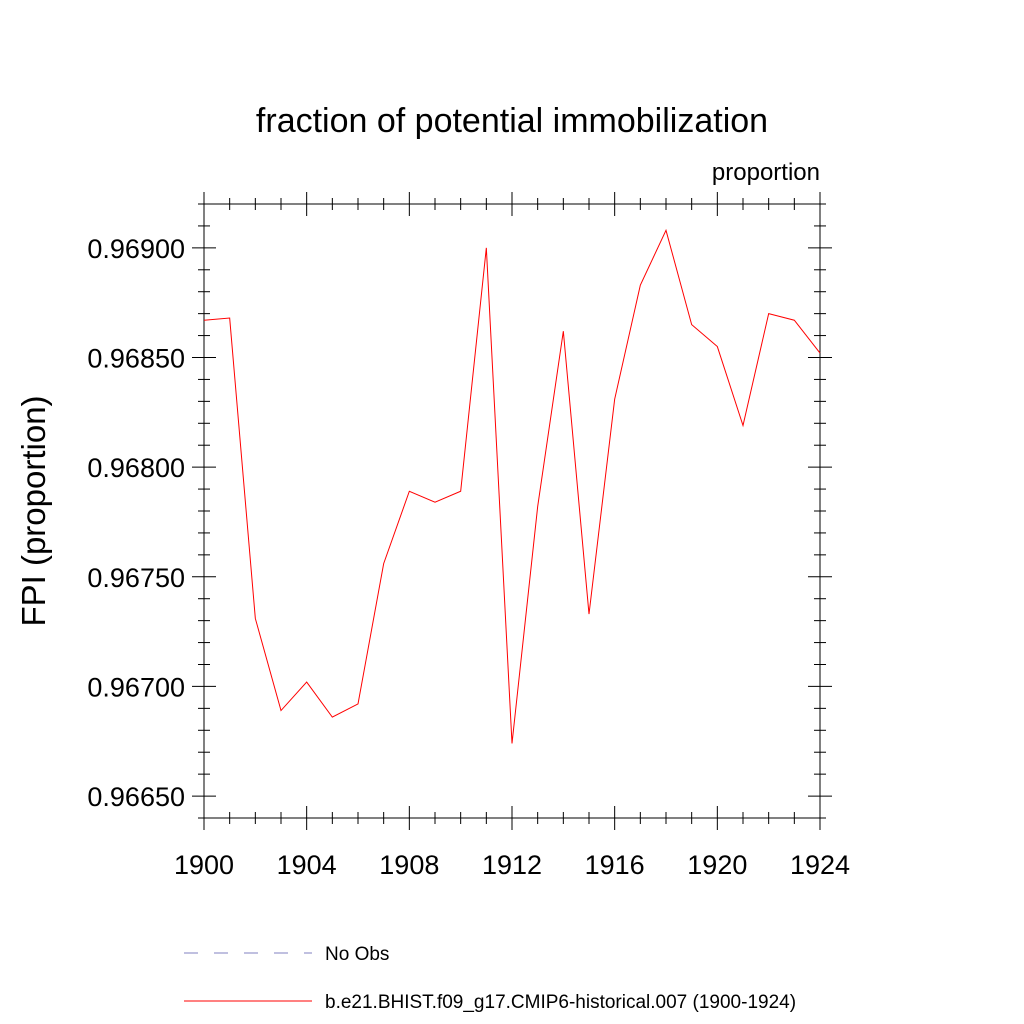  What do you see at coordinates (136, 578) in the screenshot?
I see `y-tick-label: 0.96750` at bounding box center [136, 578].